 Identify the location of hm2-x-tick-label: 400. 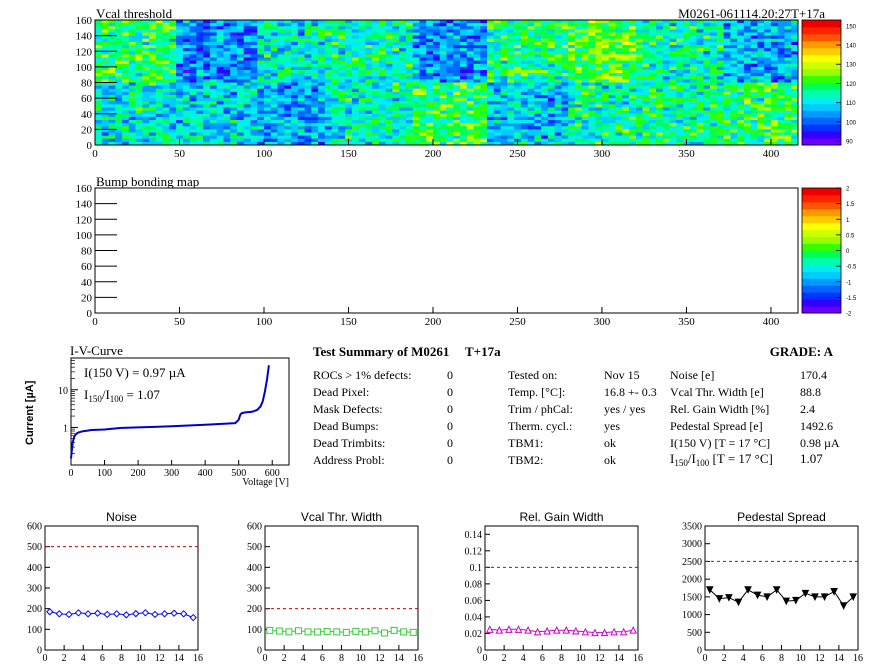
(771, 322).